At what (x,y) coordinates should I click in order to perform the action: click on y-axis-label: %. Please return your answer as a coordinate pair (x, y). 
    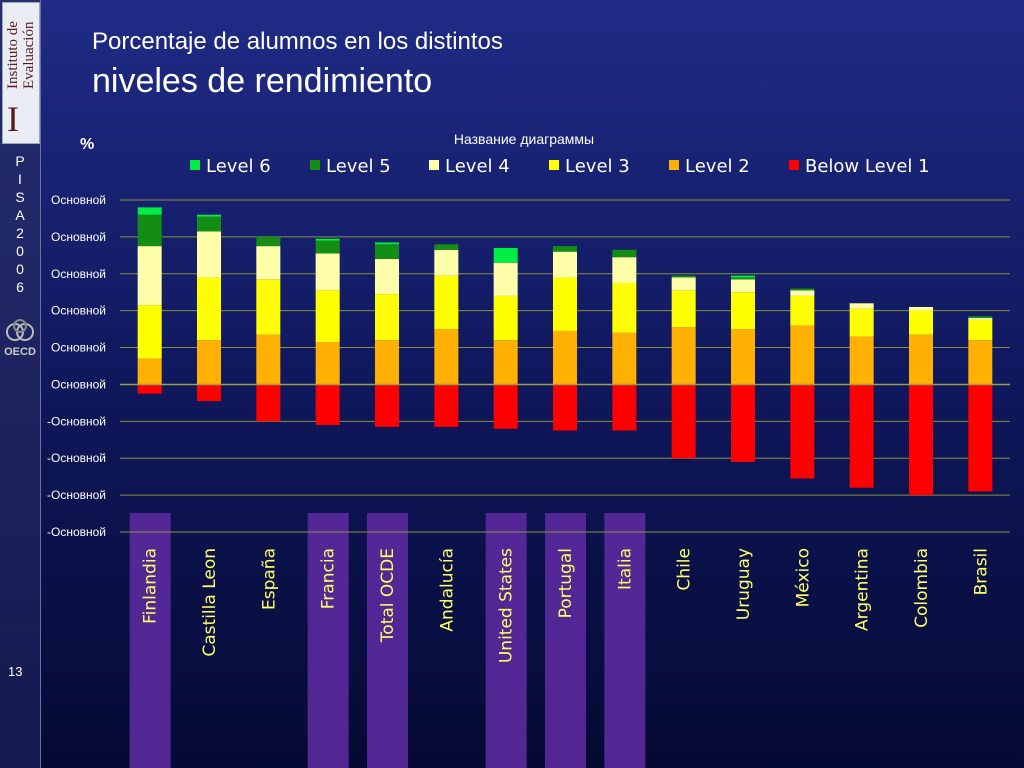
    Looking at the image, I should click on (87, 144).